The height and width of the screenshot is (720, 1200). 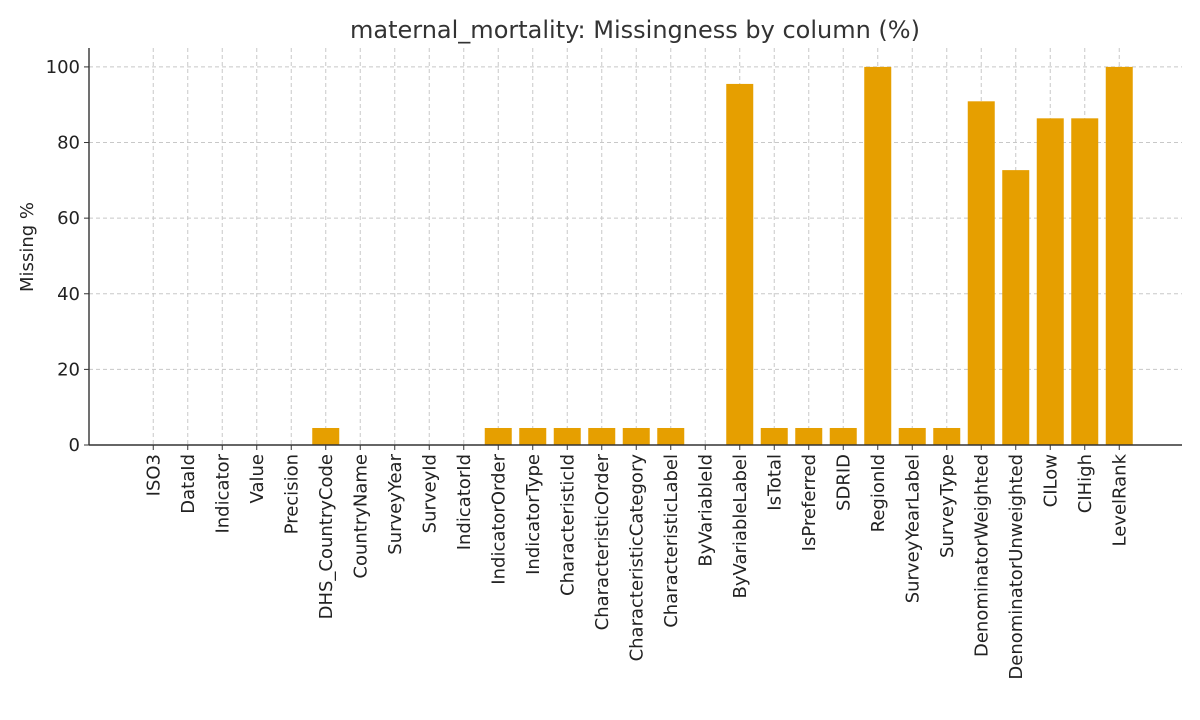 What do you see at coordinates (498, 436) in the screenshot?
I see `bar-IndicatorOrder` at bounding box center [498, 436].